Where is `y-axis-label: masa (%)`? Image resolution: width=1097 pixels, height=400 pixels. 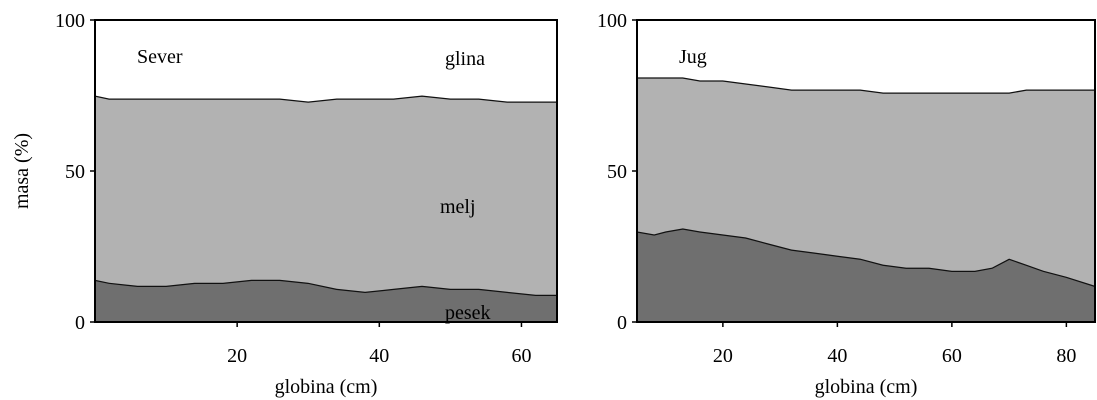
y-axis-label: masa (%) is located at coordinates (22, 171).